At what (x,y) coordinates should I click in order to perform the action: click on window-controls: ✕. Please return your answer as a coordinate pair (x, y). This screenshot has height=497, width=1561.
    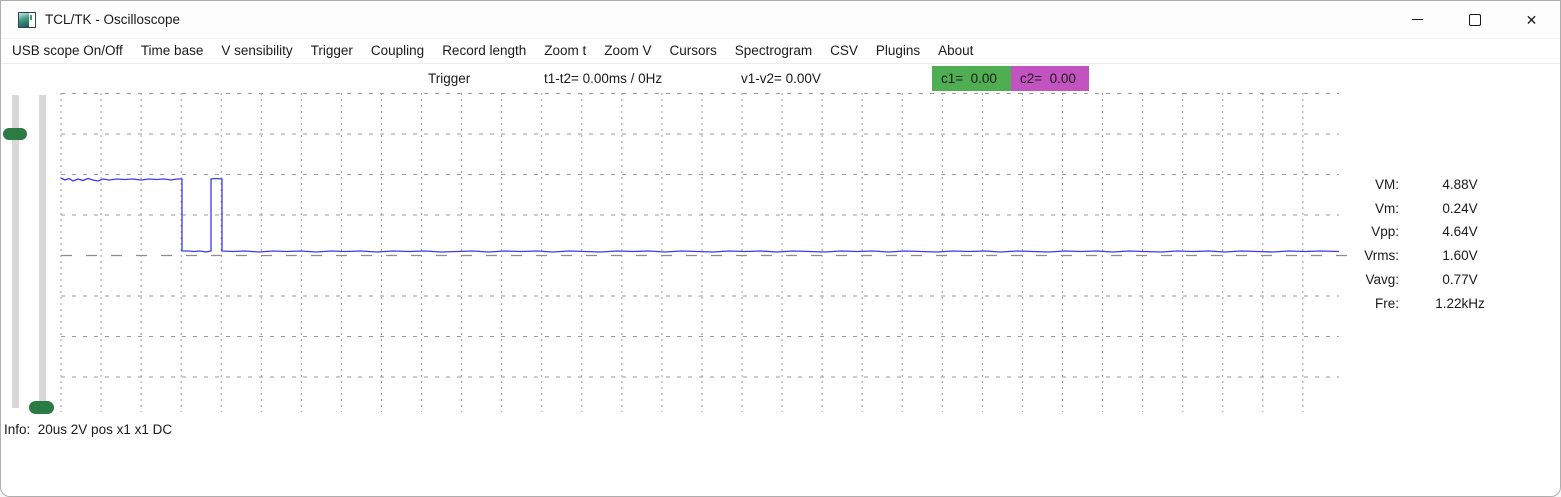
    Looking at the image, I should click on (1474, 19).